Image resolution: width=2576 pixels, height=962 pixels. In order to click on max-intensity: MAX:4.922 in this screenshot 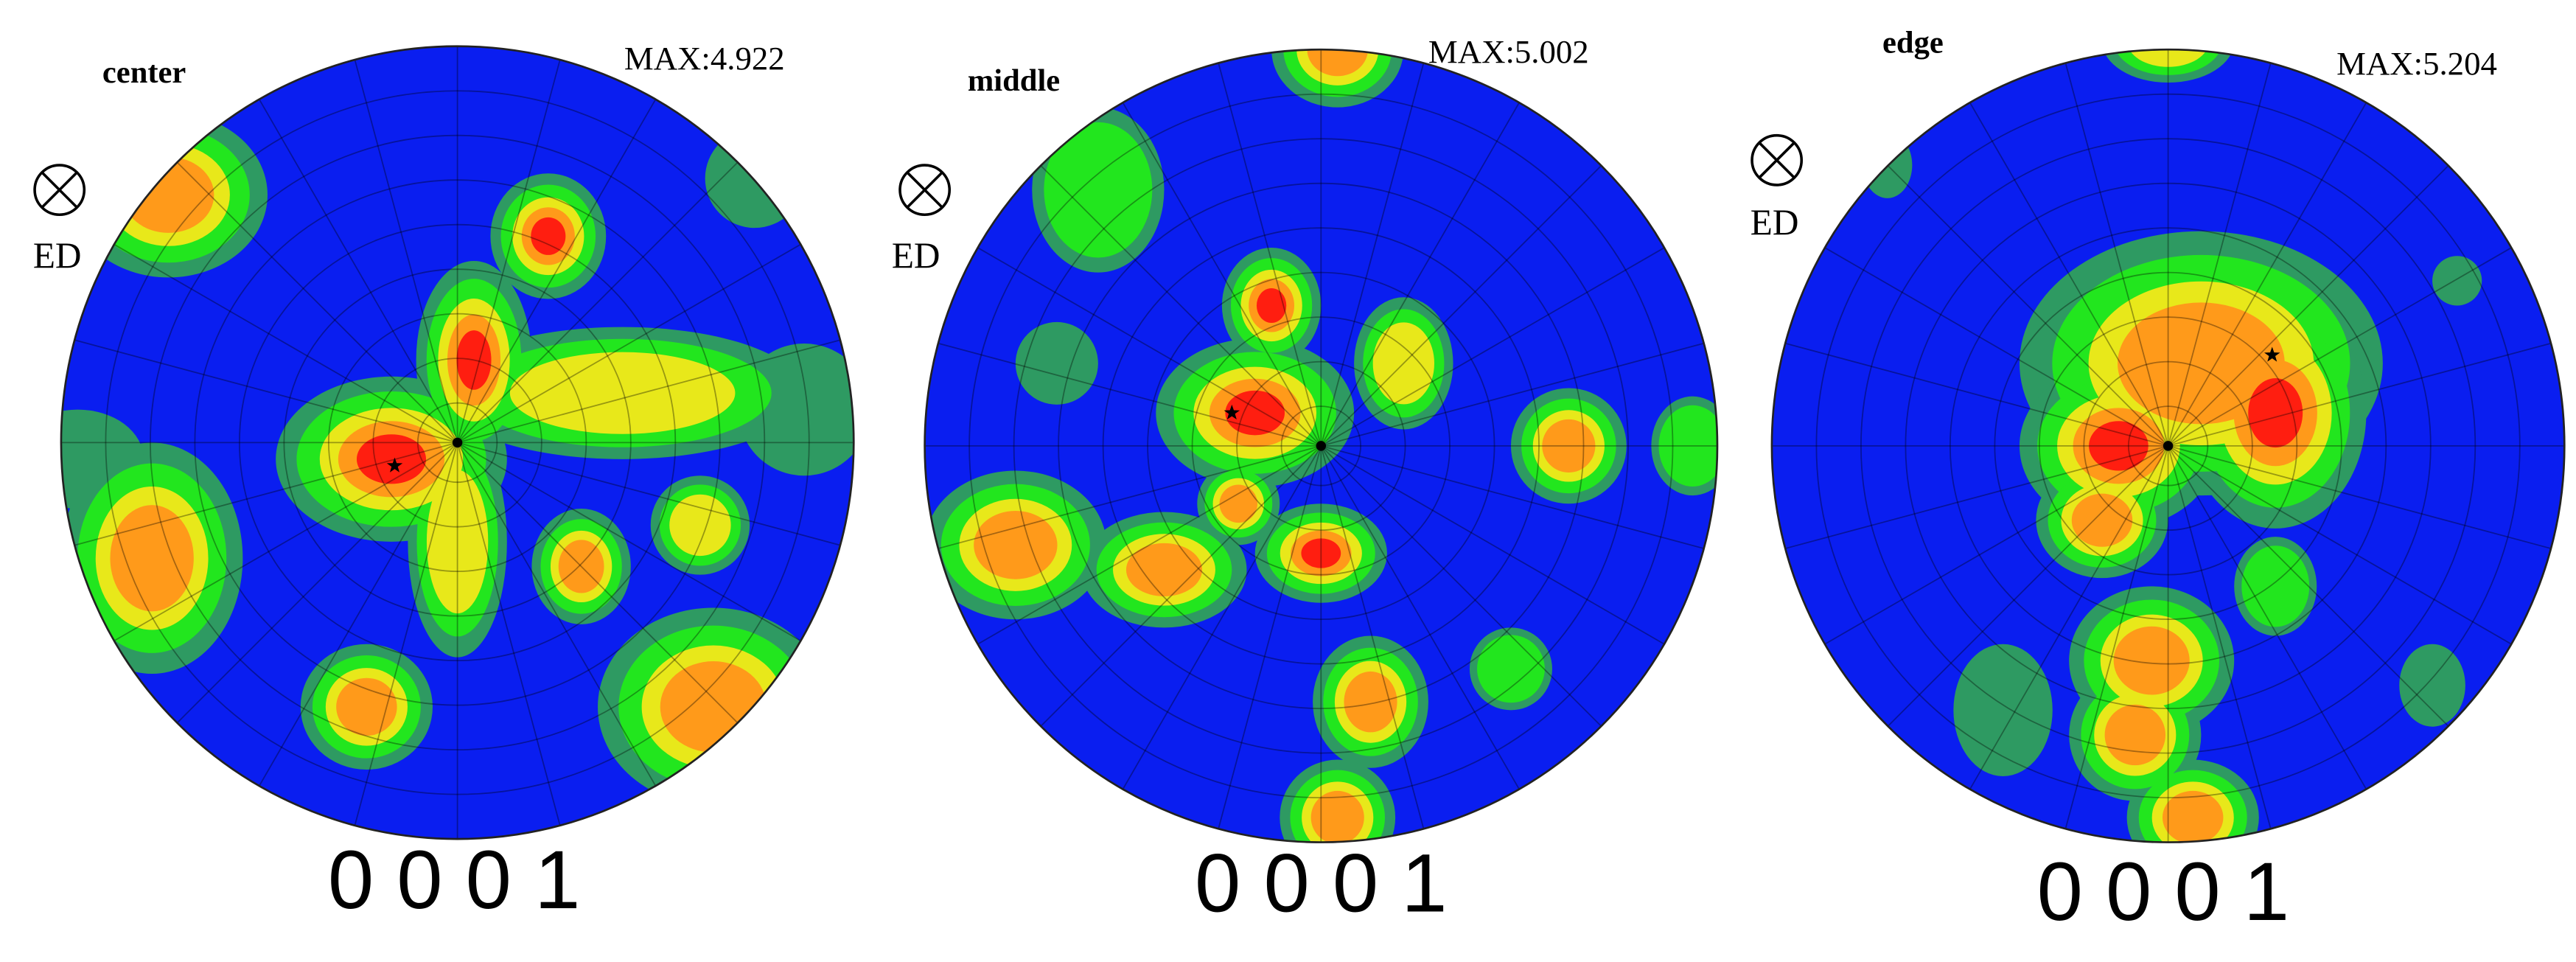, I will do `click(704, 58)`.